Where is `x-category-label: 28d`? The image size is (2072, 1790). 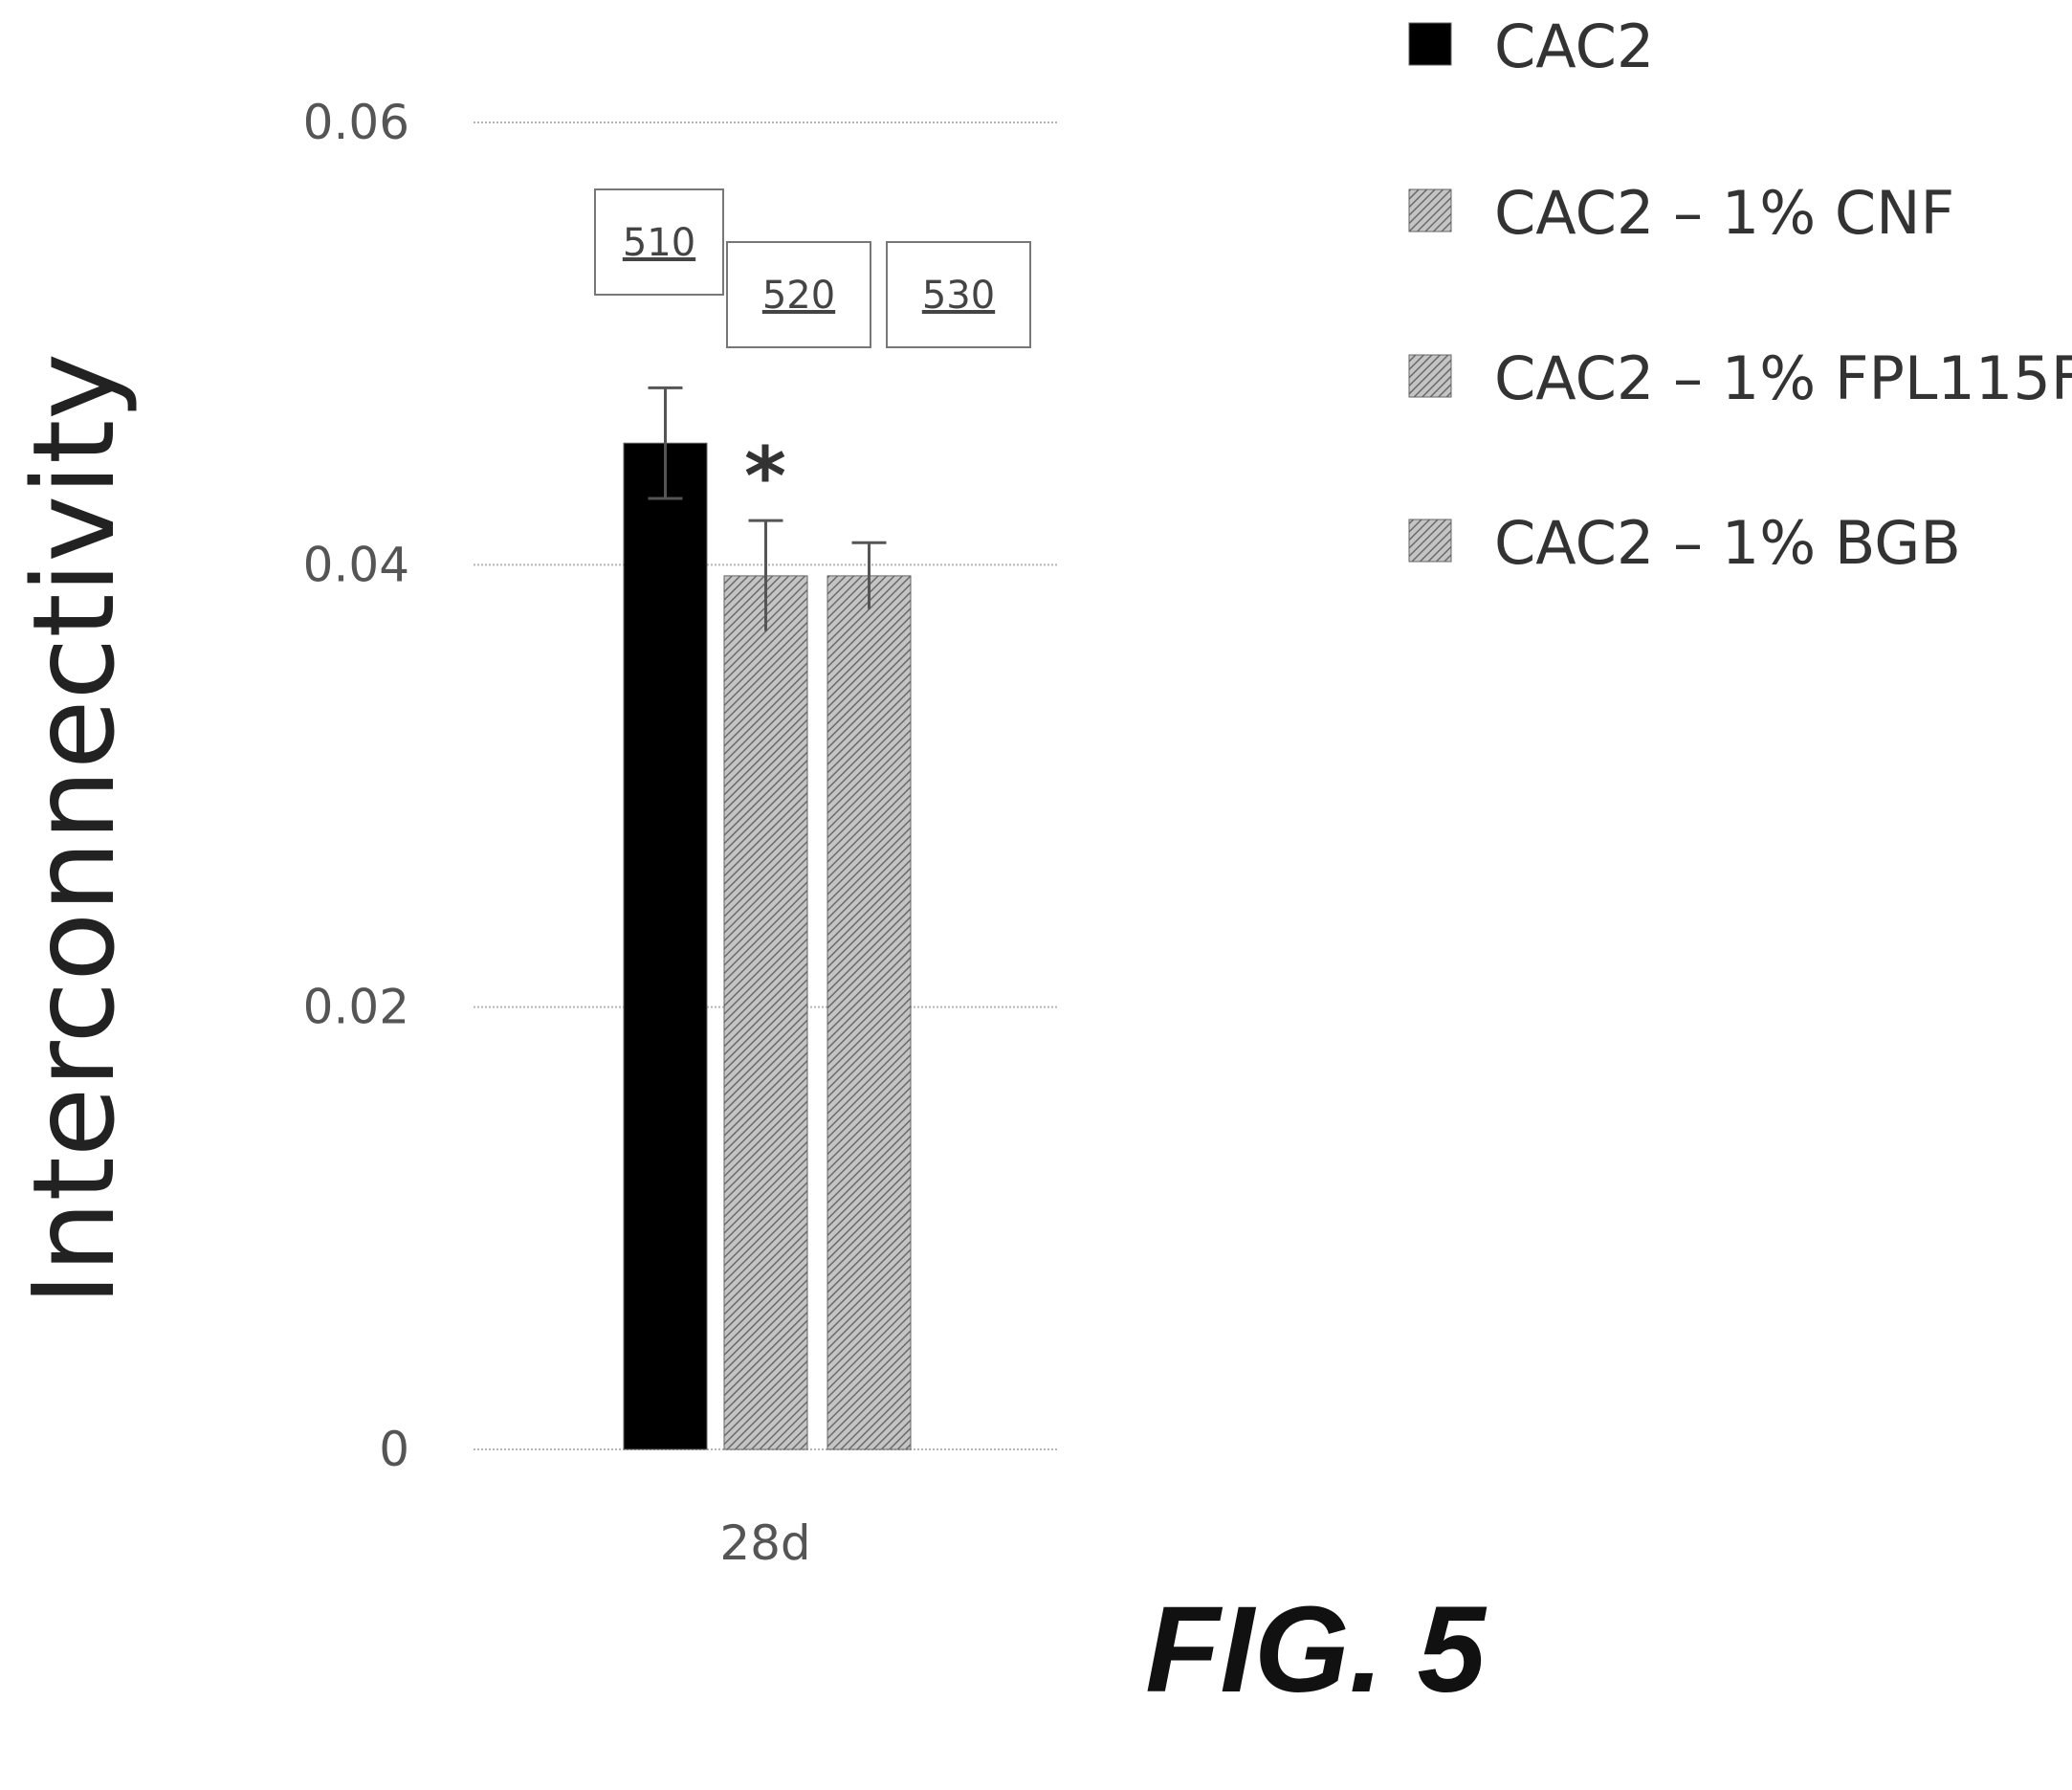
x-category-label: 28d is located at coordinates (764, 1543).